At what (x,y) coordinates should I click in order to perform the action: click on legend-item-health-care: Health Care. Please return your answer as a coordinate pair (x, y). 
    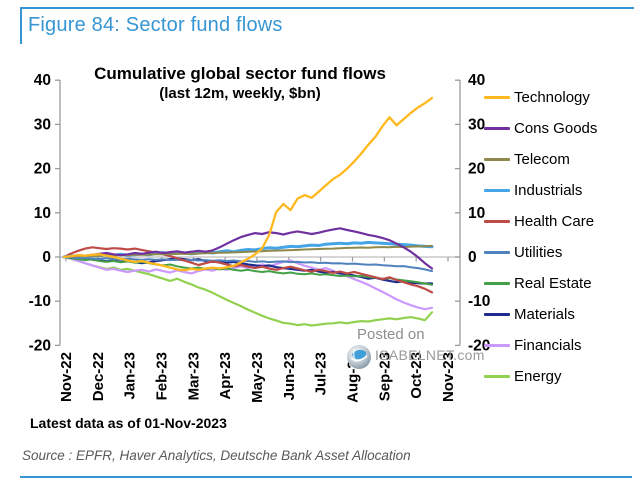
    Looking at the image, I should click on (540, 221).